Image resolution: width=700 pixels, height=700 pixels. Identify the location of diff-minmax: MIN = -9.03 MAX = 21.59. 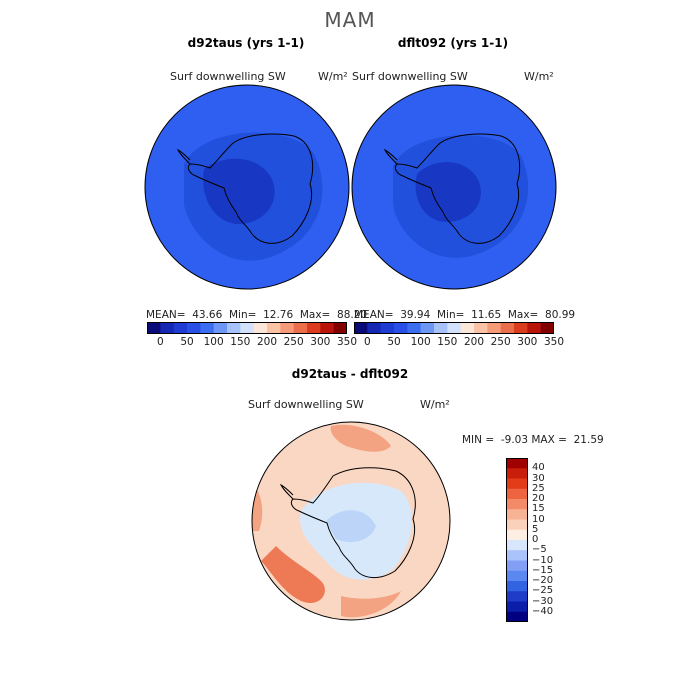
(533, 440).